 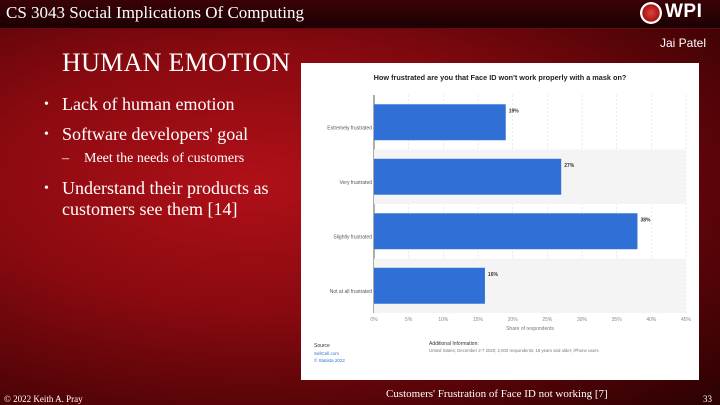 What do you see at coordinates (569, 166) in the screenshot?
I see `bar-value-label: 27%` at bounding box center [569, 166].